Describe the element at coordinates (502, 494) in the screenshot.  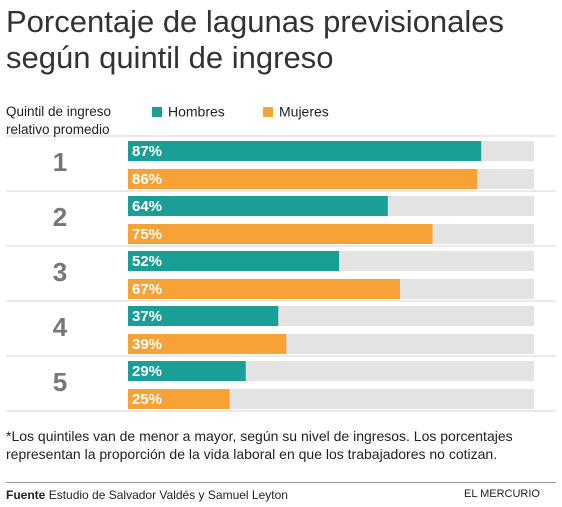
I see `publisher: EL MERCURIO` at that location.